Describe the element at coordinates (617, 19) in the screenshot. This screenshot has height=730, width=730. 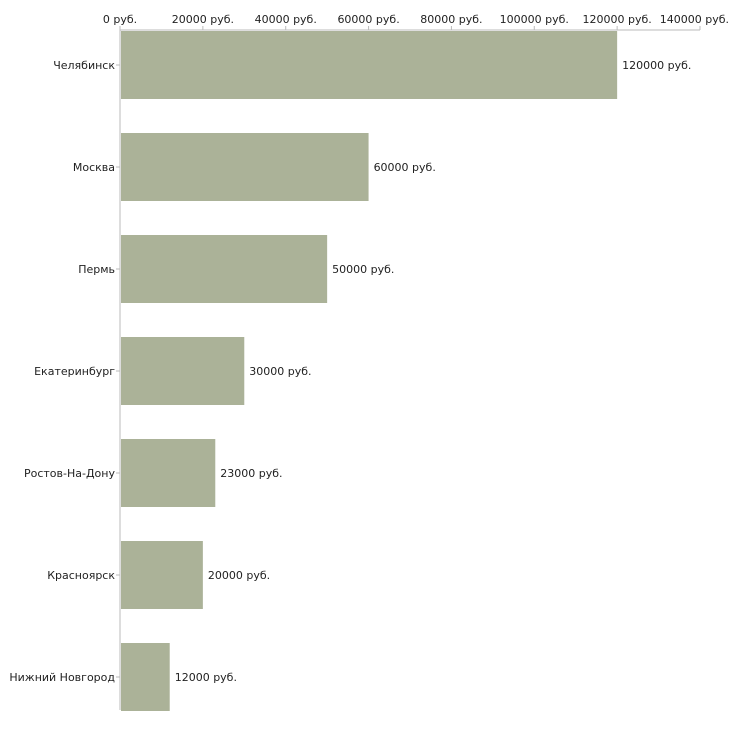
I see `x-tick-label: 120000 руб.` at that location.